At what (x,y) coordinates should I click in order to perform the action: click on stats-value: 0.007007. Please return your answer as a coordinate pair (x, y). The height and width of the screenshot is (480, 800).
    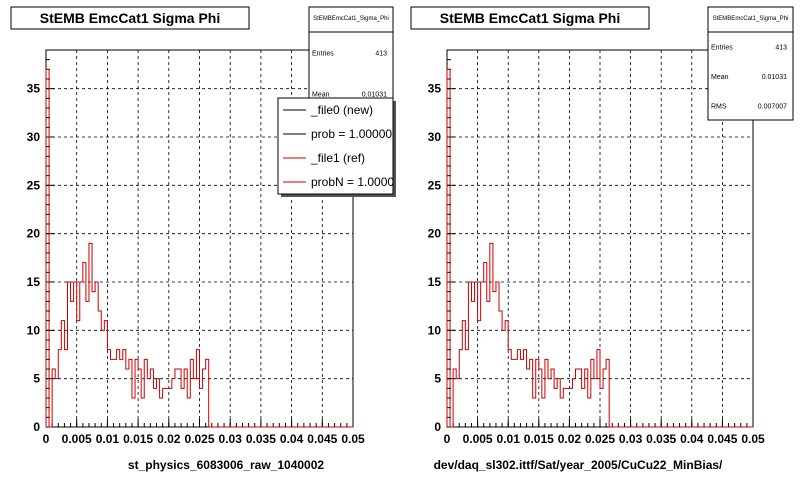
    Looking at the image, I should click on (772, 106).